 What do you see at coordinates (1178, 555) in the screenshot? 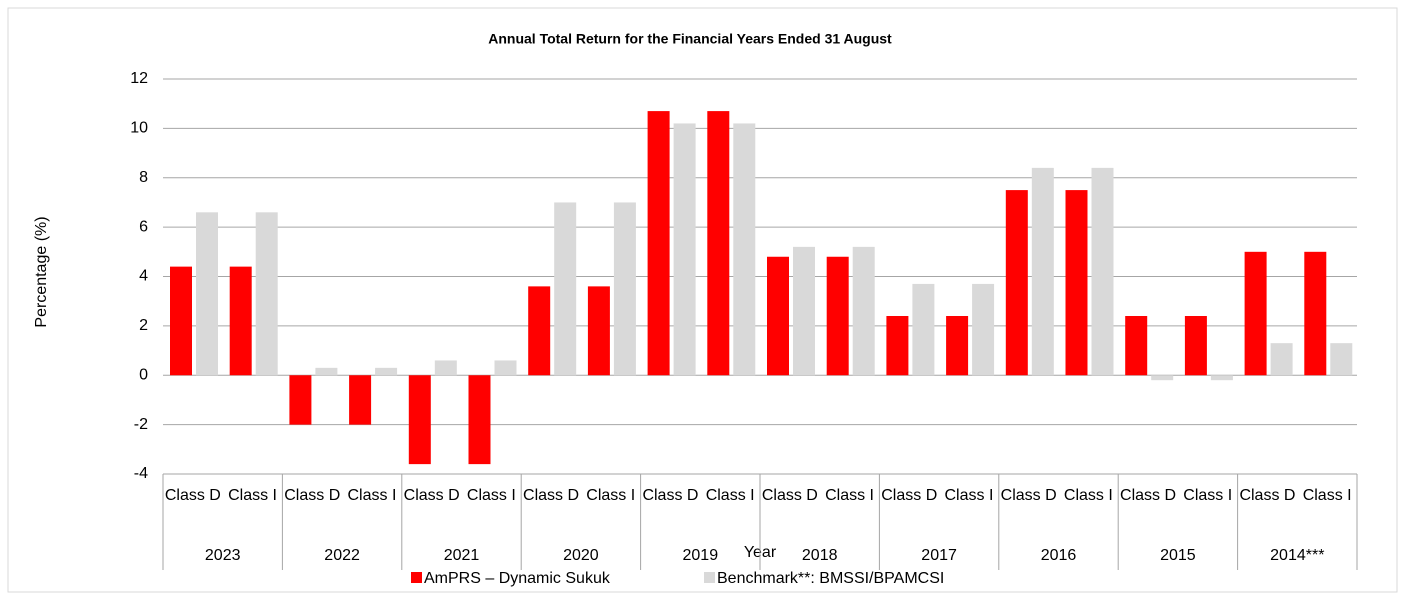
I see `x-group-label: 2015` at bounding box center [1178, 555].